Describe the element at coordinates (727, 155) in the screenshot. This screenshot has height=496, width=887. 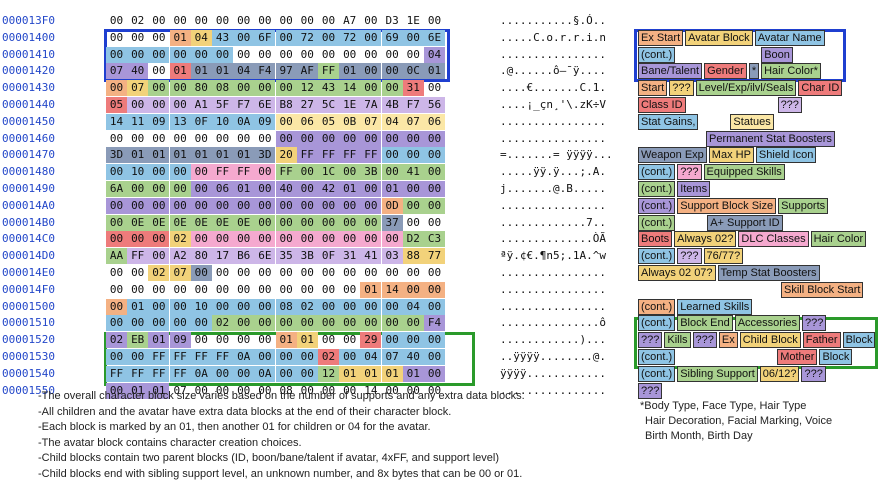
I see `label-row: Weapon Exp Max HP Shield Icon` at that location.